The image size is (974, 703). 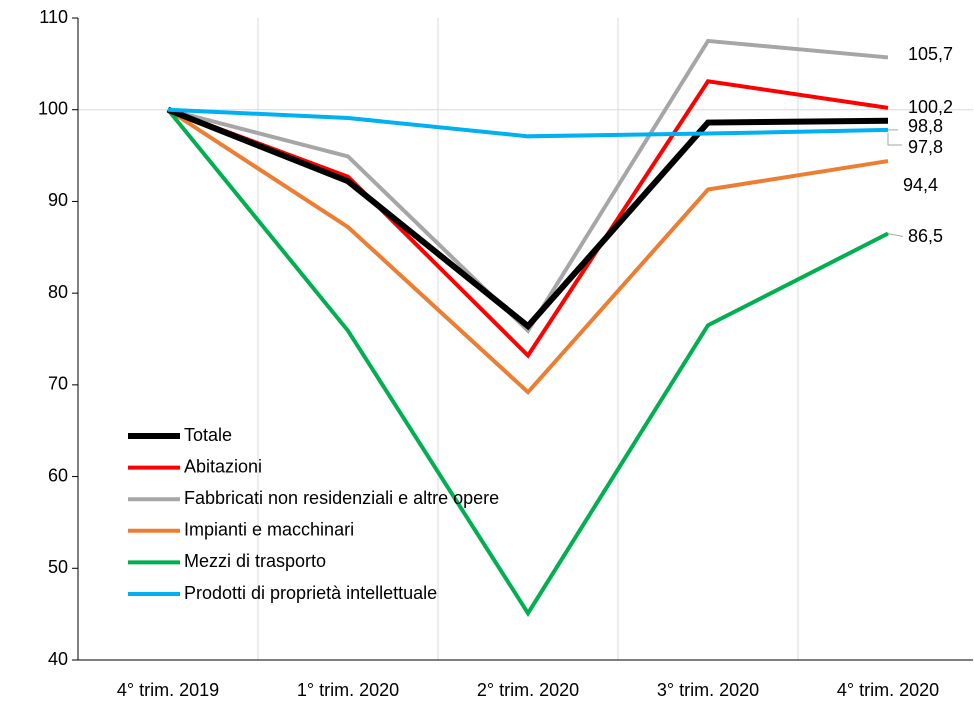 What do you see at coordinates (53, 108) in the screenshot?
I see `y-tick-label: 100` at bounding box center [53, 108].